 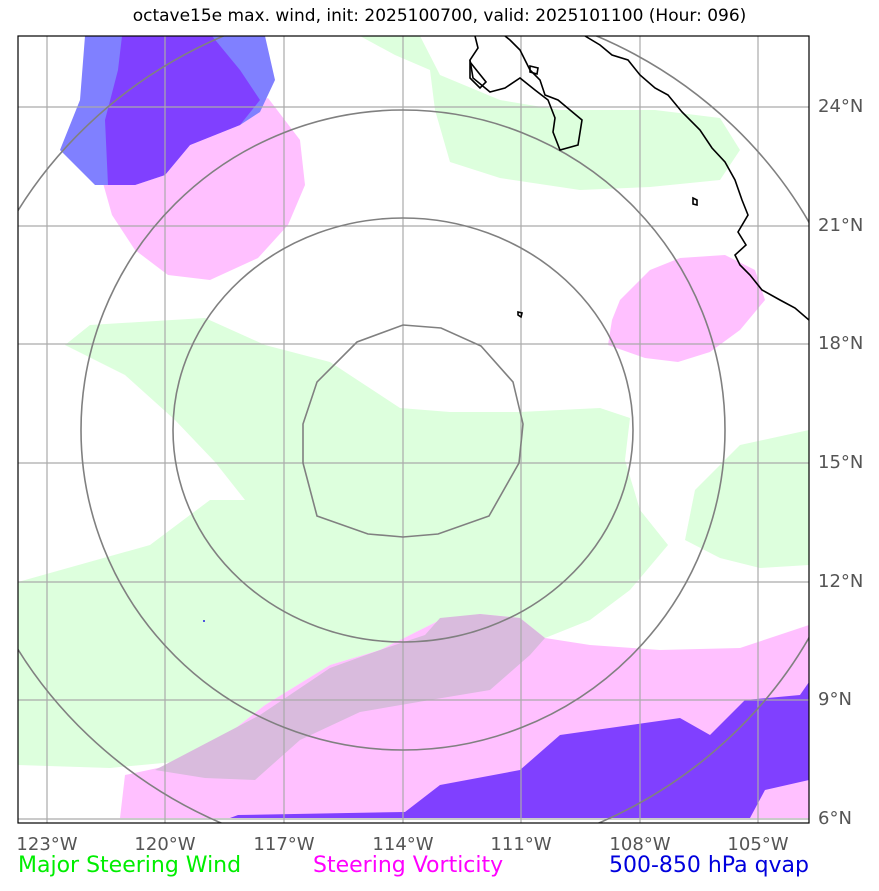 What do you see at coordinates (182, 110) in the screenshot?
I see `qvap-dark-region` at bounding box center [182, 110].